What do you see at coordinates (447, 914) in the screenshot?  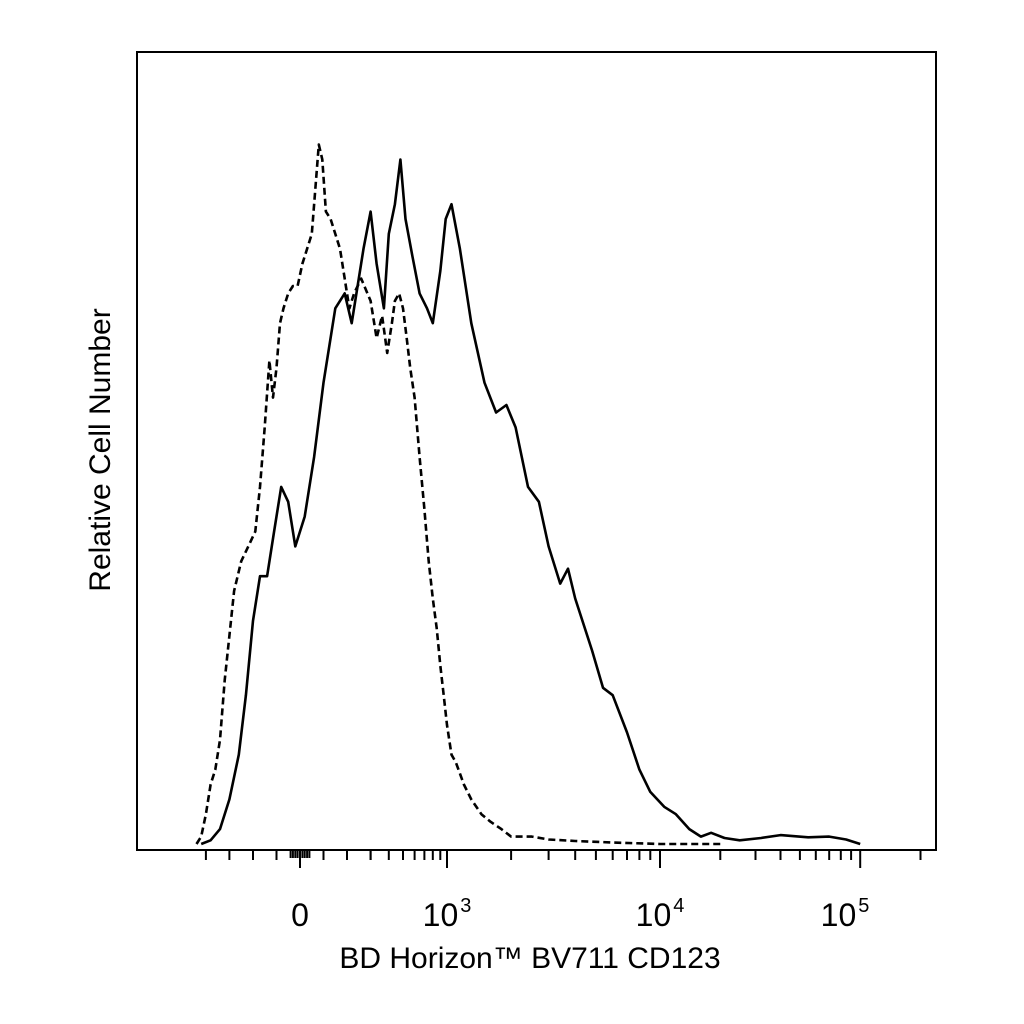 I see `x-tick-label-1000: 10 3` at bounding box center [447, 914].